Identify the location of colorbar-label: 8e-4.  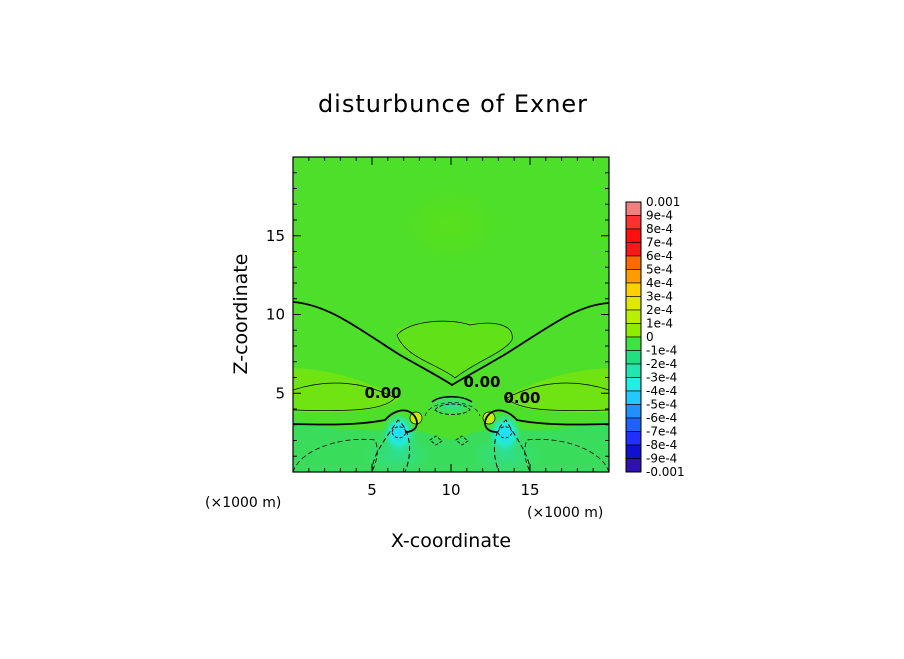
(659, 229).